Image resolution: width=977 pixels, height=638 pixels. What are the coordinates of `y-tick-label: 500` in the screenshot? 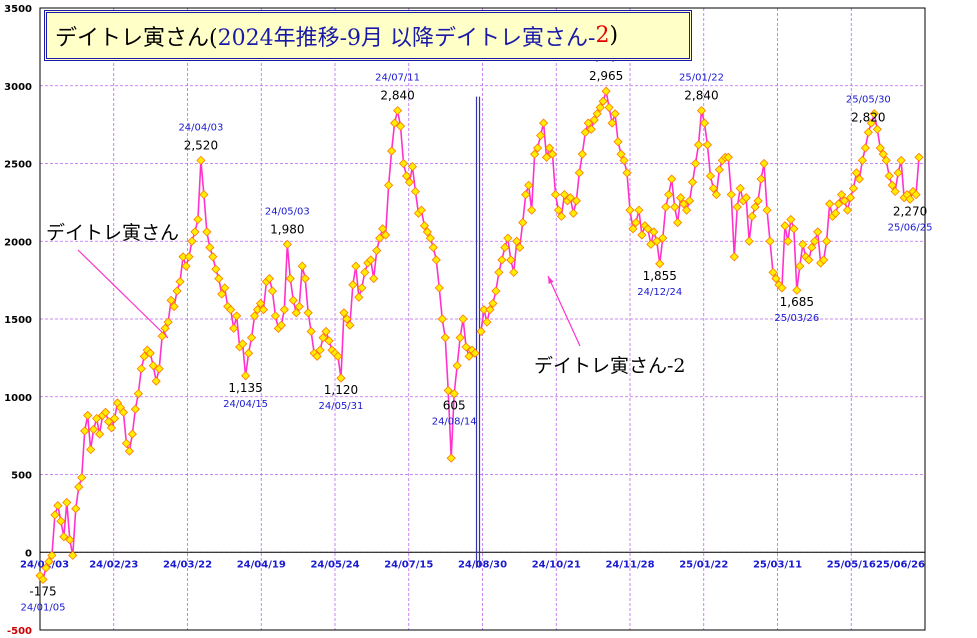 It's located at (21, 476).